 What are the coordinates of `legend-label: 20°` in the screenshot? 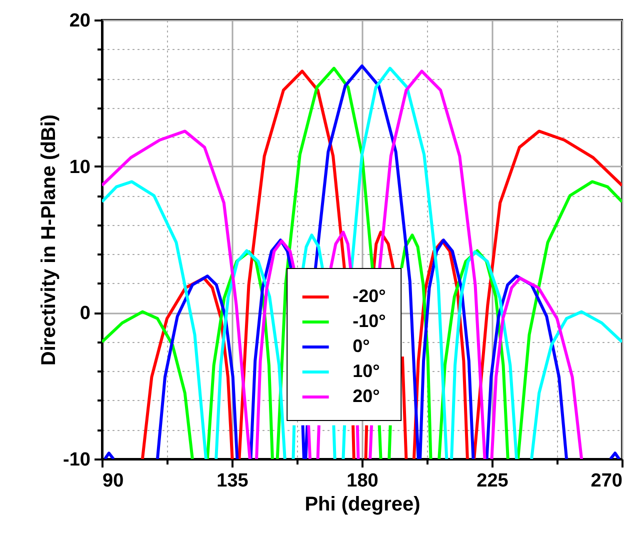 It's located at (366, 396).